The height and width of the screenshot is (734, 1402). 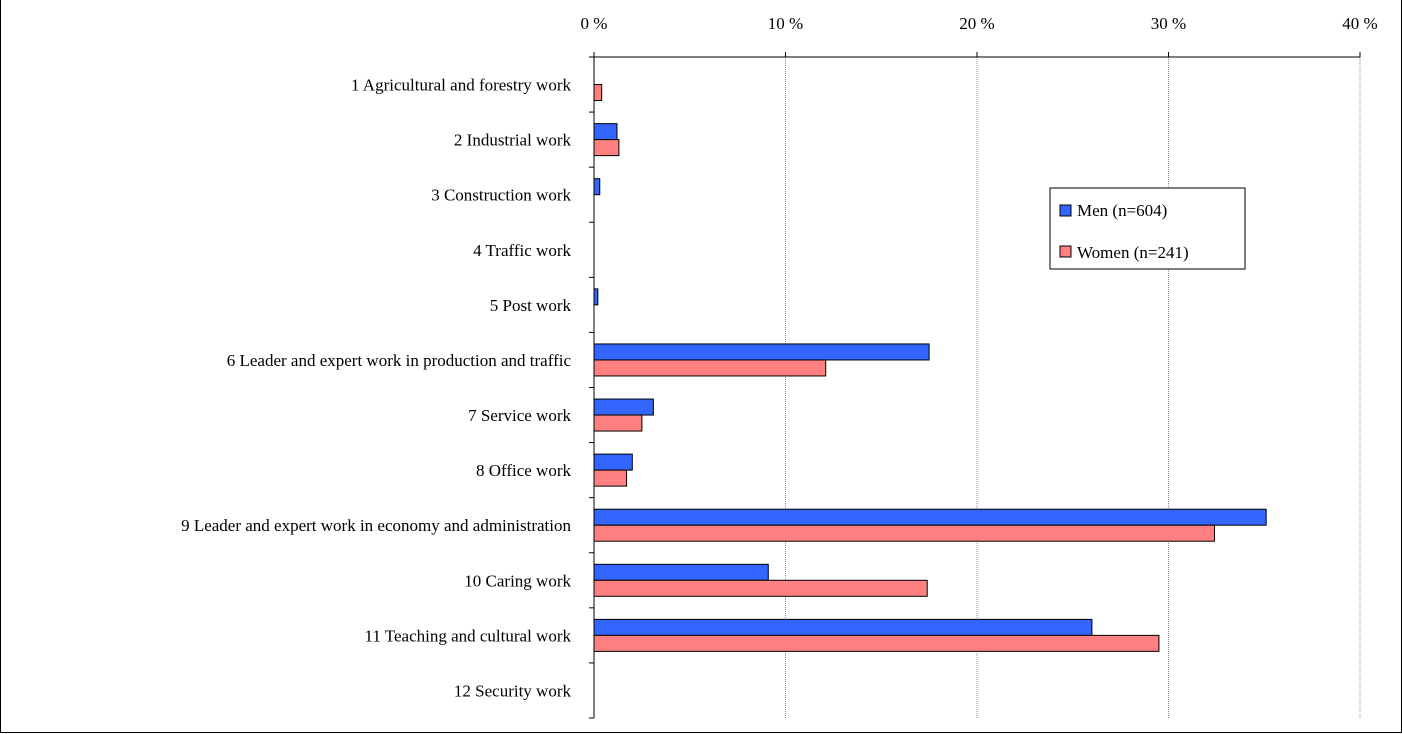 I want to click on category-label: 8 Office work, so click(x=524, y=470).